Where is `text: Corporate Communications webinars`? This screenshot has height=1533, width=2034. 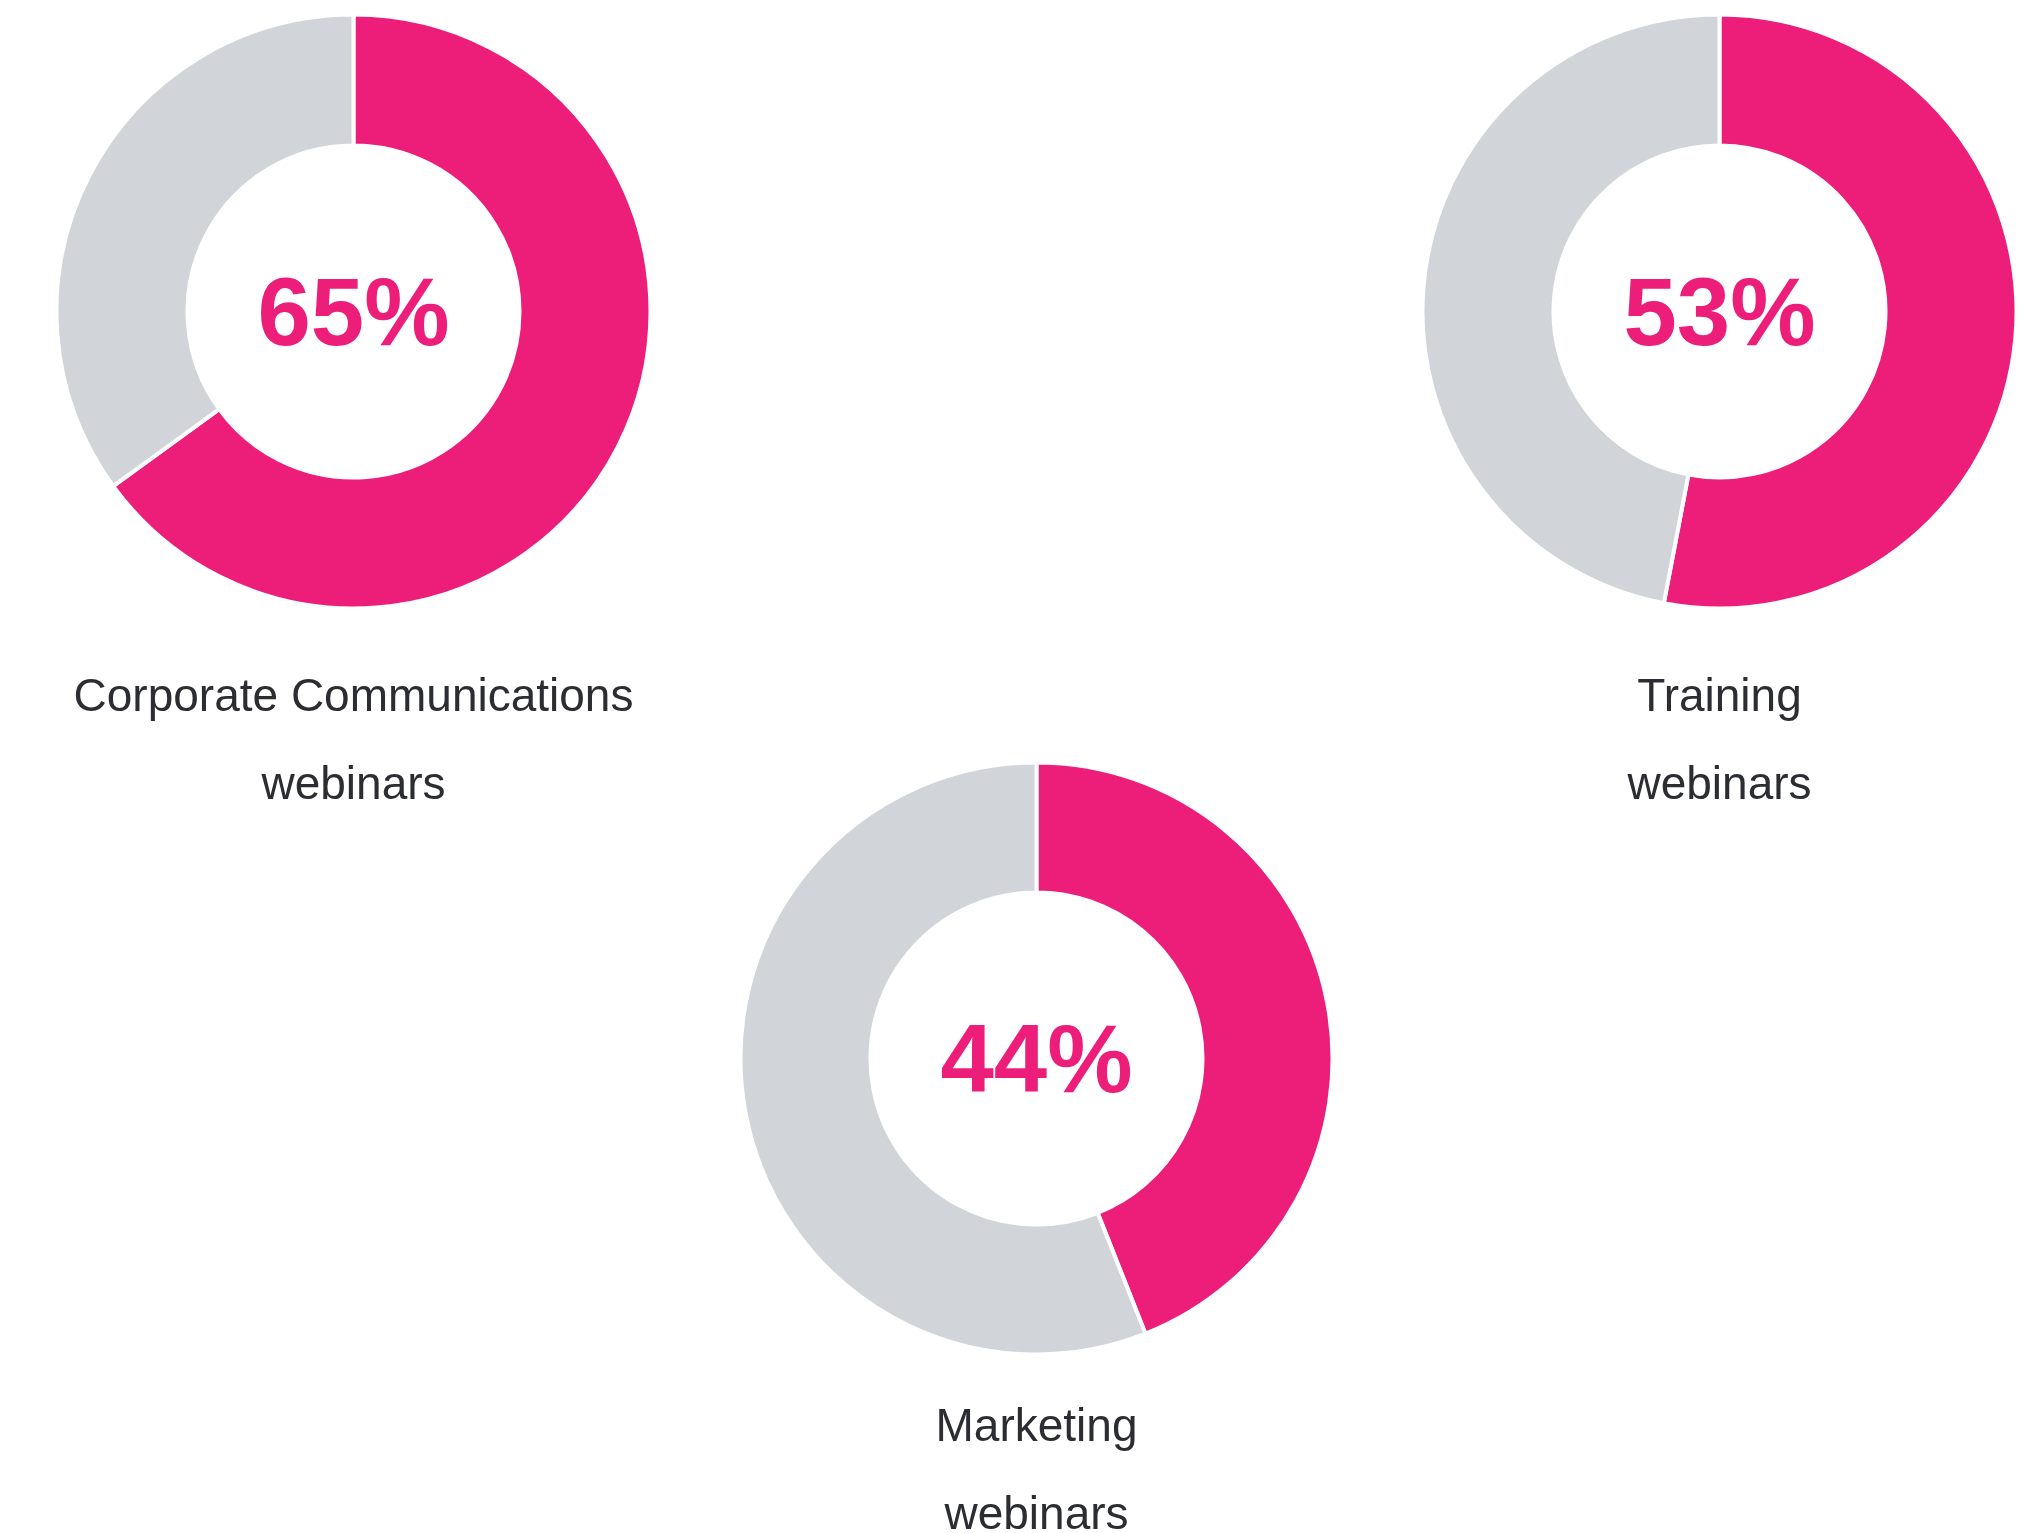
text: Corporate Communications webinars is located at coordinates (353, 738).